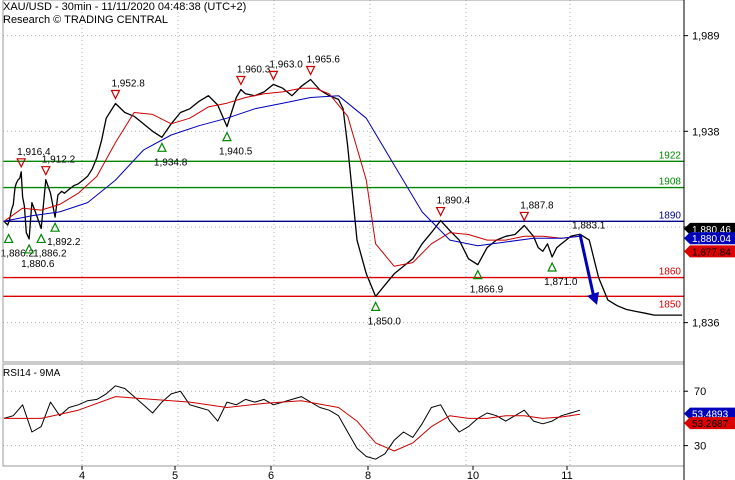 This screenshot has height=480, width=735. I want to click on price-tag-1-box, so click(709, 238).